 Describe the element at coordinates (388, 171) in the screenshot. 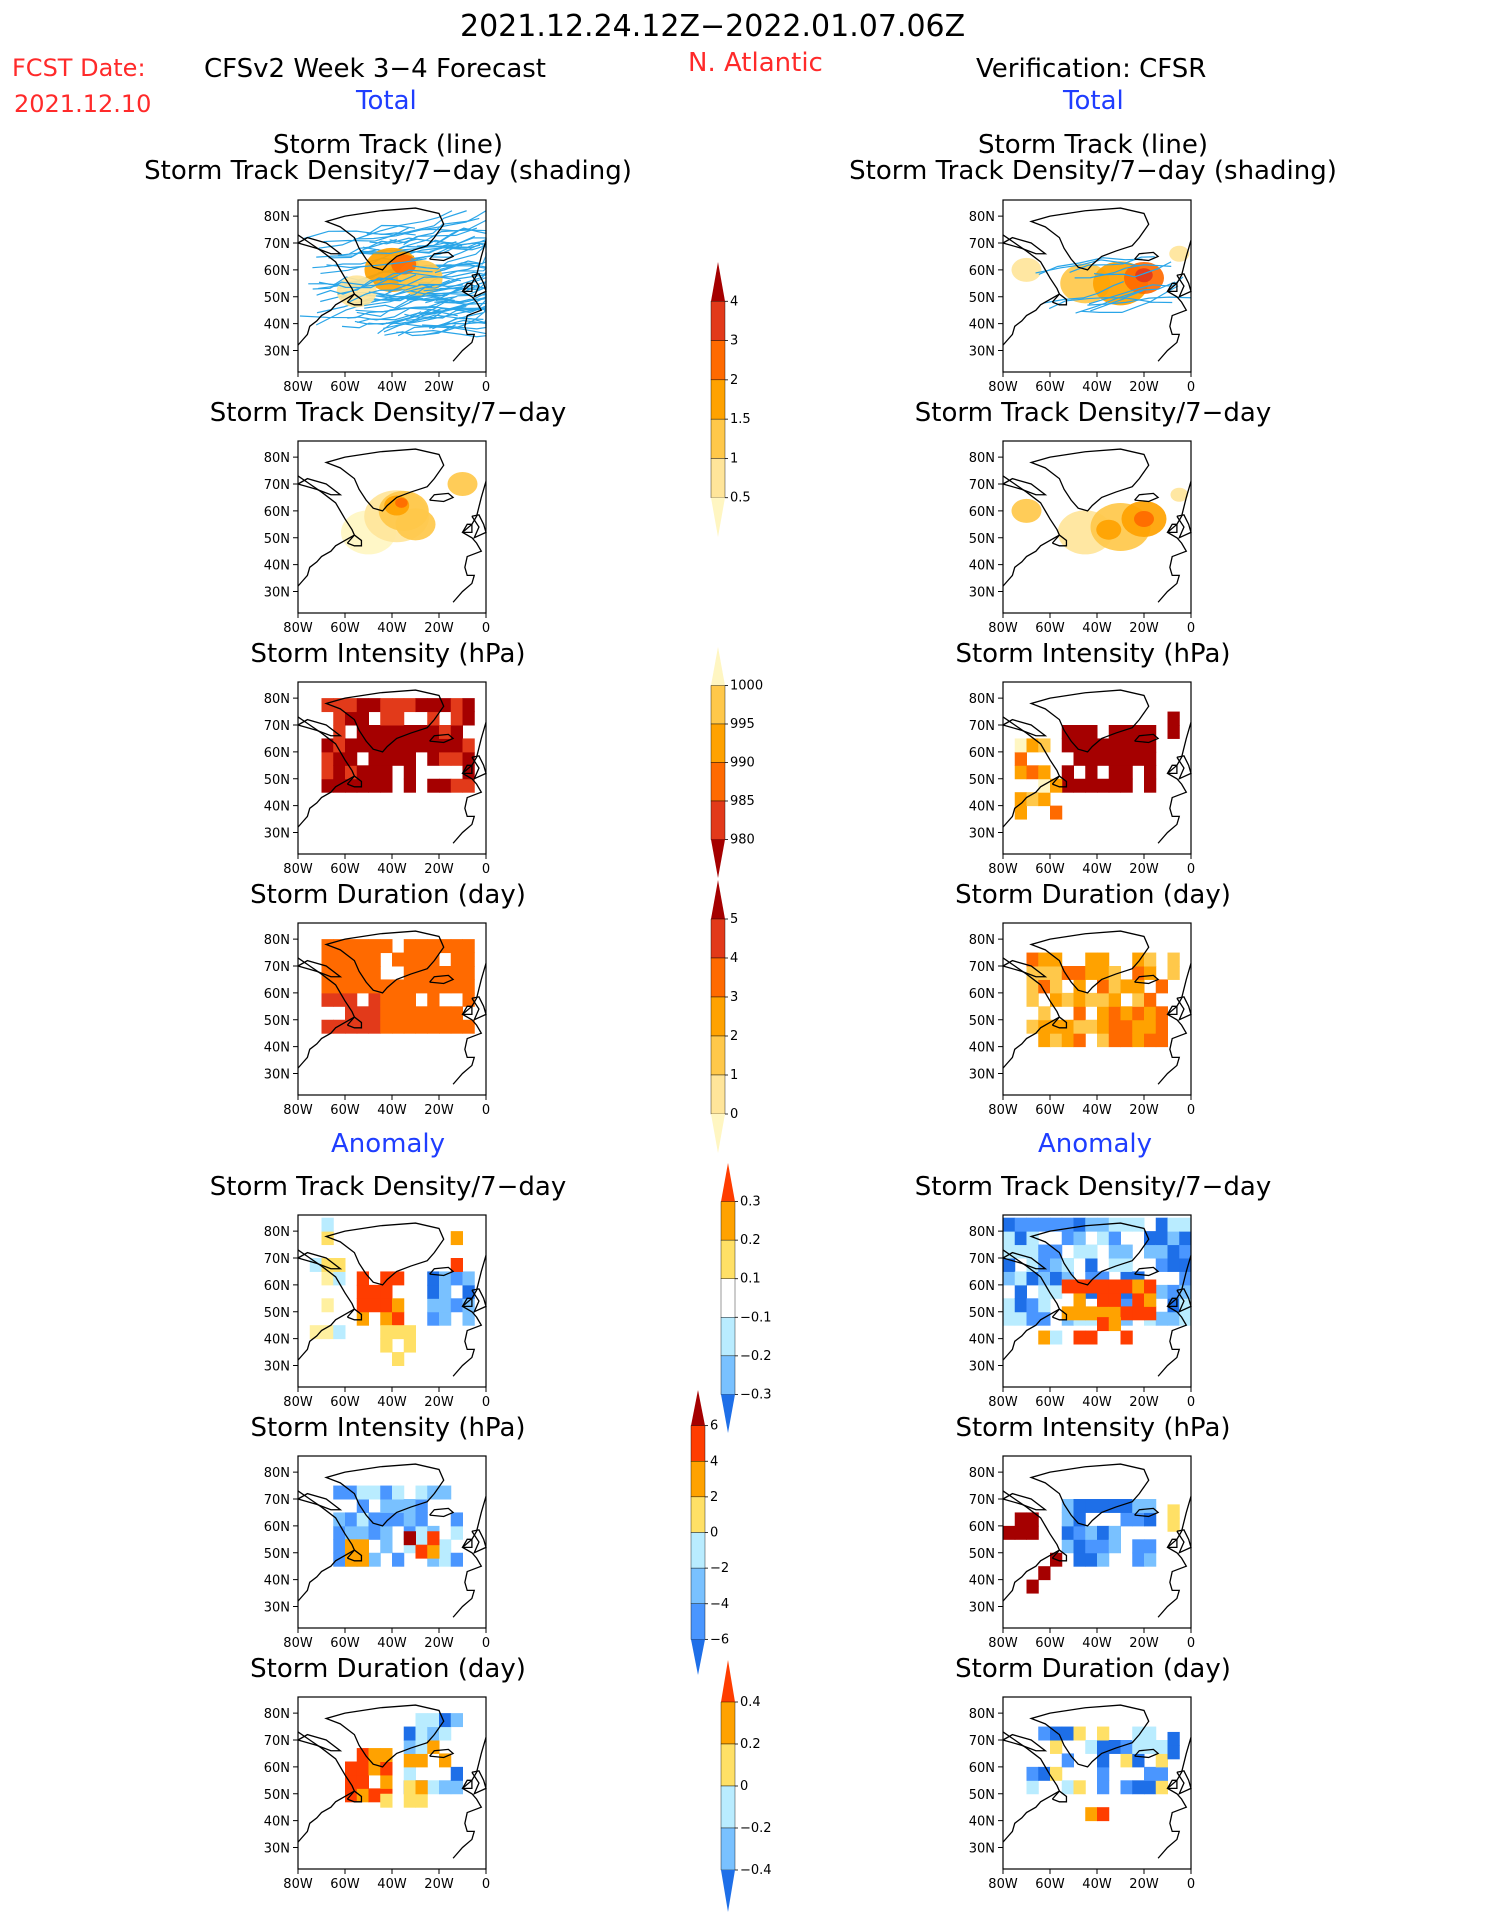

I see `title-track-shading-left: Storm Track Density/7−day (shading)` at that location.